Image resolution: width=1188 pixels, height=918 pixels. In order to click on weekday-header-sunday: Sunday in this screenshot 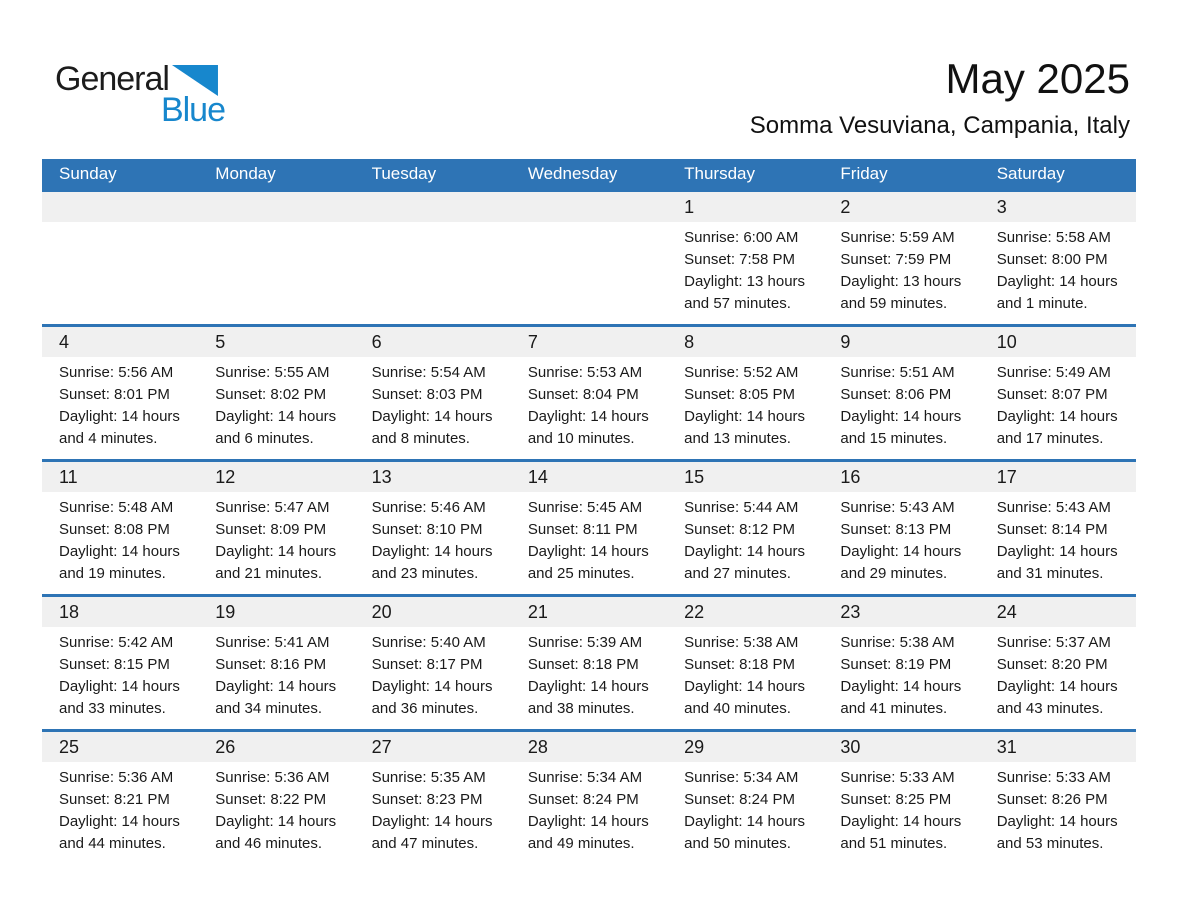, I will do `click(88, 173)`.